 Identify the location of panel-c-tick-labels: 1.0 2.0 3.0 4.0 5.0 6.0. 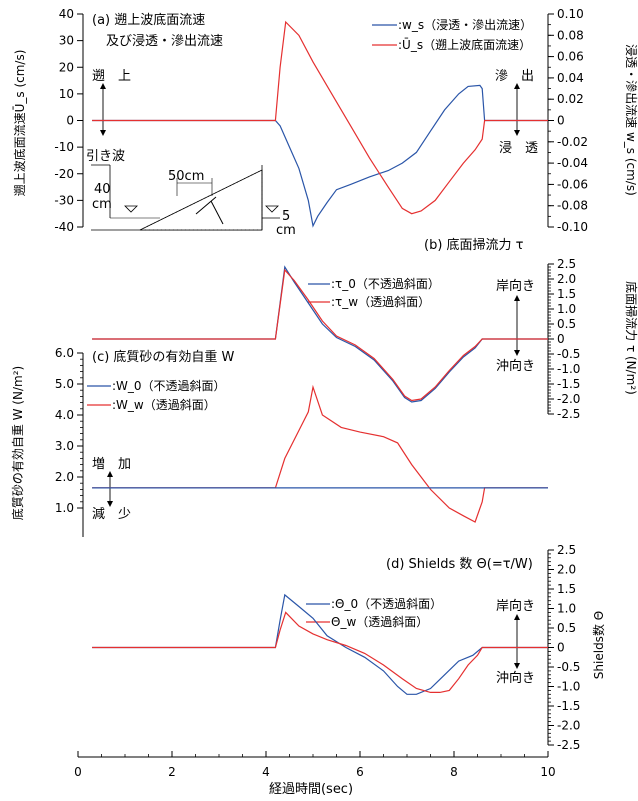
(69, 430).